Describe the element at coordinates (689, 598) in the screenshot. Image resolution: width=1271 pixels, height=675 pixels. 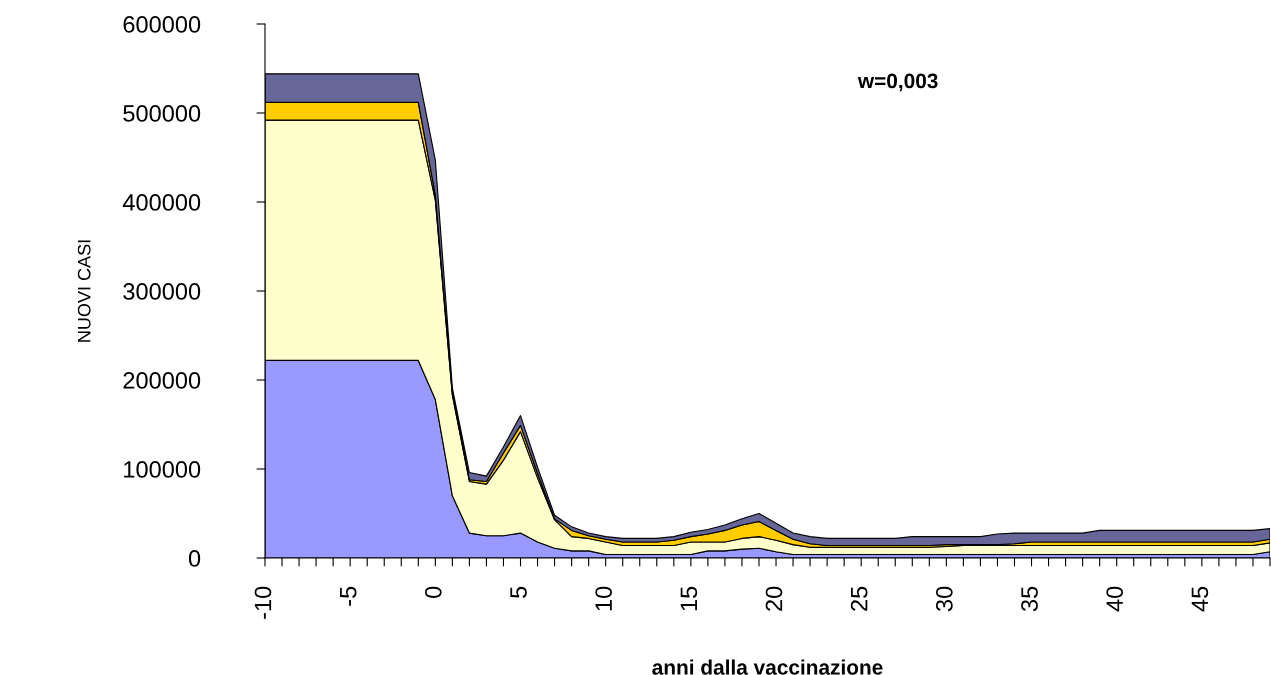
I see `x-tick-label: 15` at that location.